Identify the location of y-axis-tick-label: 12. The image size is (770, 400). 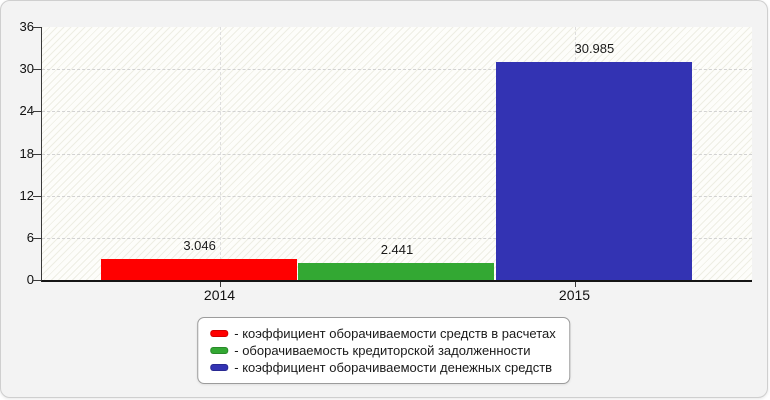
(26, 195).